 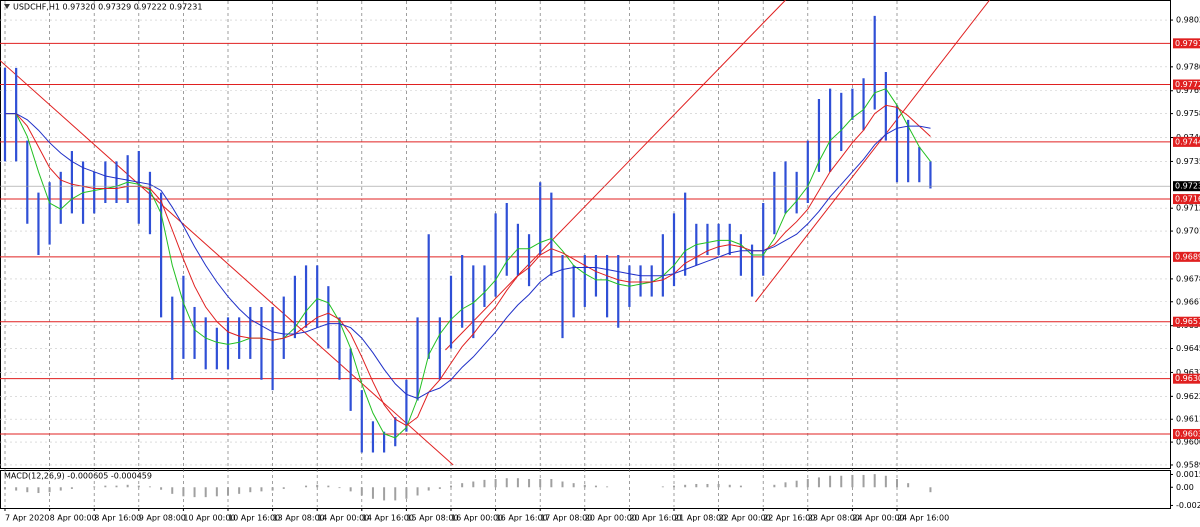 I want to click on macd-y-tick-label: 0.00, so click(x=1185, y=487).